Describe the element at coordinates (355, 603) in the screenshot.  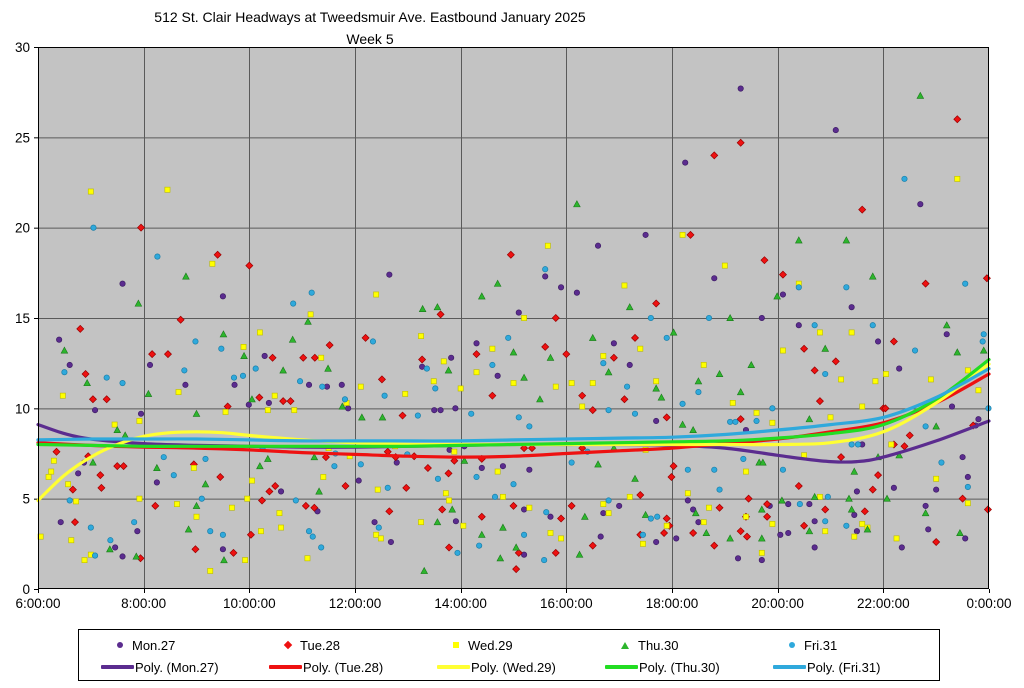
I see `x-axis-tick-label: 12:00:00` at that location.